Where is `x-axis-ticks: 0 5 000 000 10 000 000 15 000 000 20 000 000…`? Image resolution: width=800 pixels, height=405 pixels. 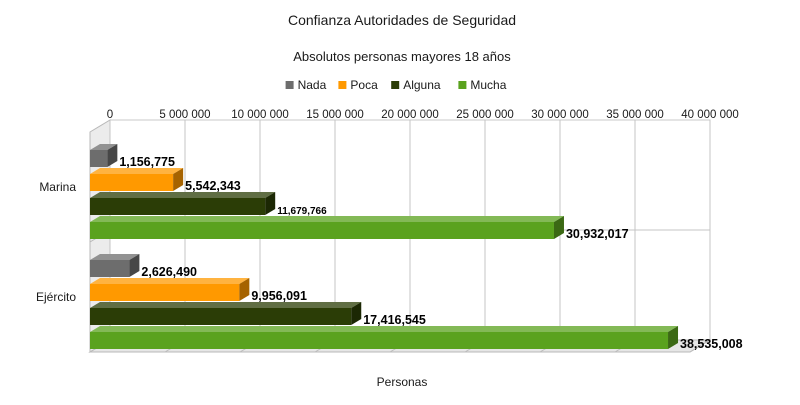
x-axis-ticks: 0 5 000 000 10 000 000 15 000 000 20 000 000… is located at coordinates (423, 115).